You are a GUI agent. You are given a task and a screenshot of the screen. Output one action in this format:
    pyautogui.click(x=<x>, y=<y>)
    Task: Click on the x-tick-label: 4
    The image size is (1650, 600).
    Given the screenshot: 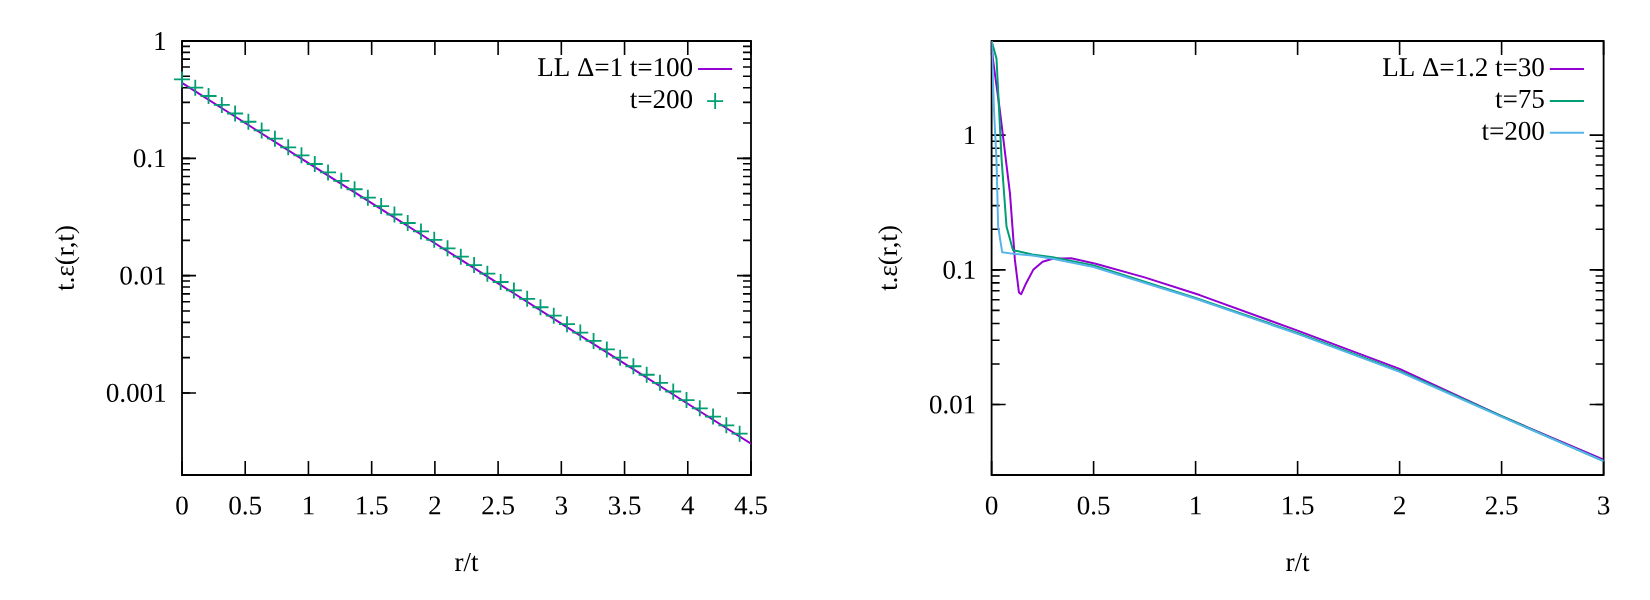 What is the action you would take?
    pyautogui.click(x=688, y=505)
    